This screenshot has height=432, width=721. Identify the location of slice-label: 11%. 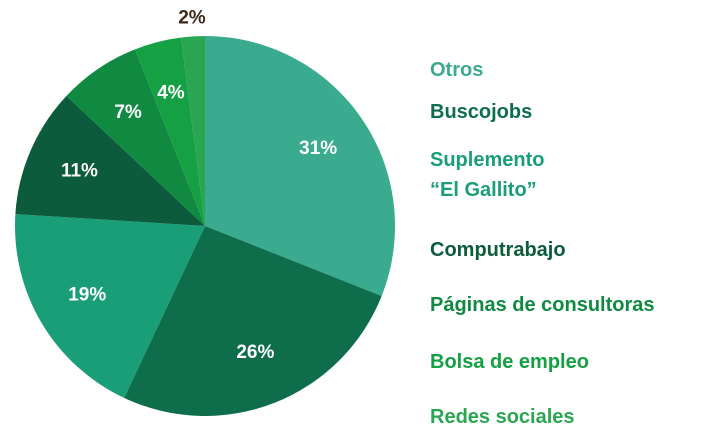
(79, 171).